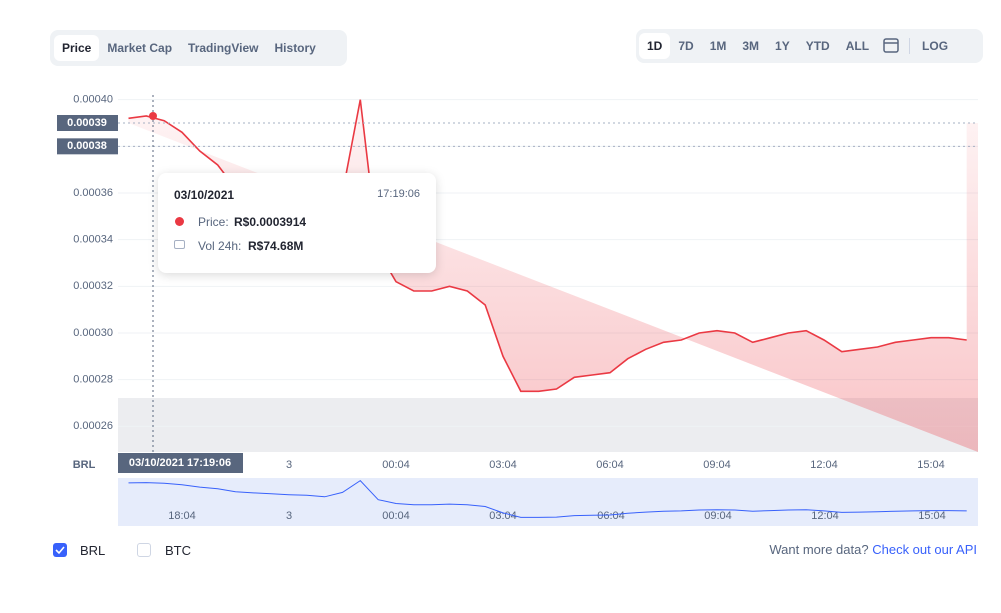 This screenshot has width=1001, height=613. I want to click on range: 3M, so click(751, 46).